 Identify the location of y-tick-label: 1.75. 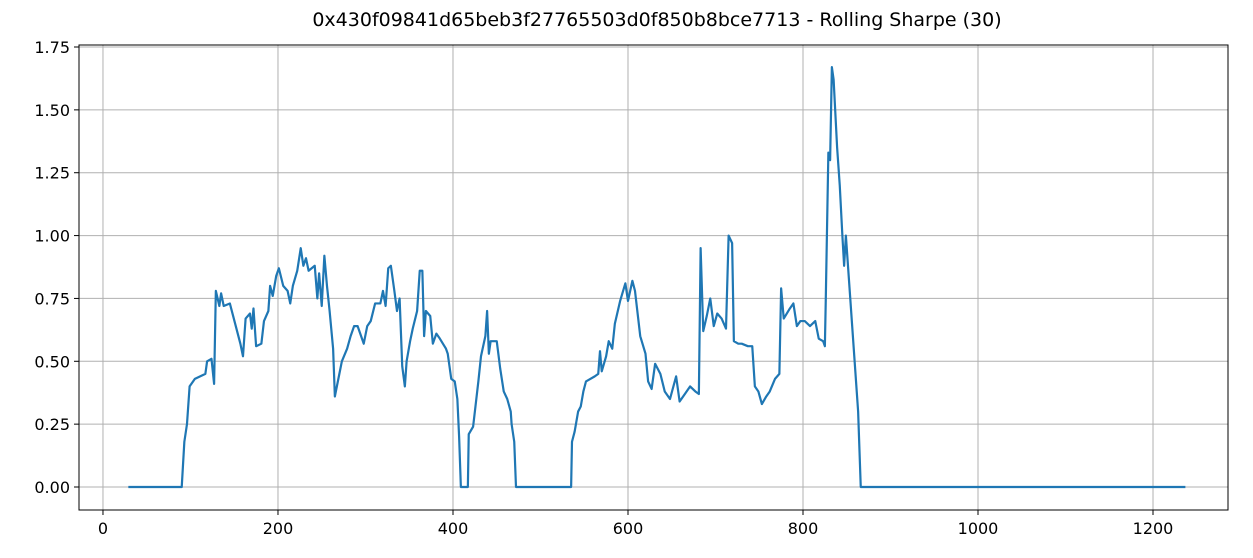
(52, 47).